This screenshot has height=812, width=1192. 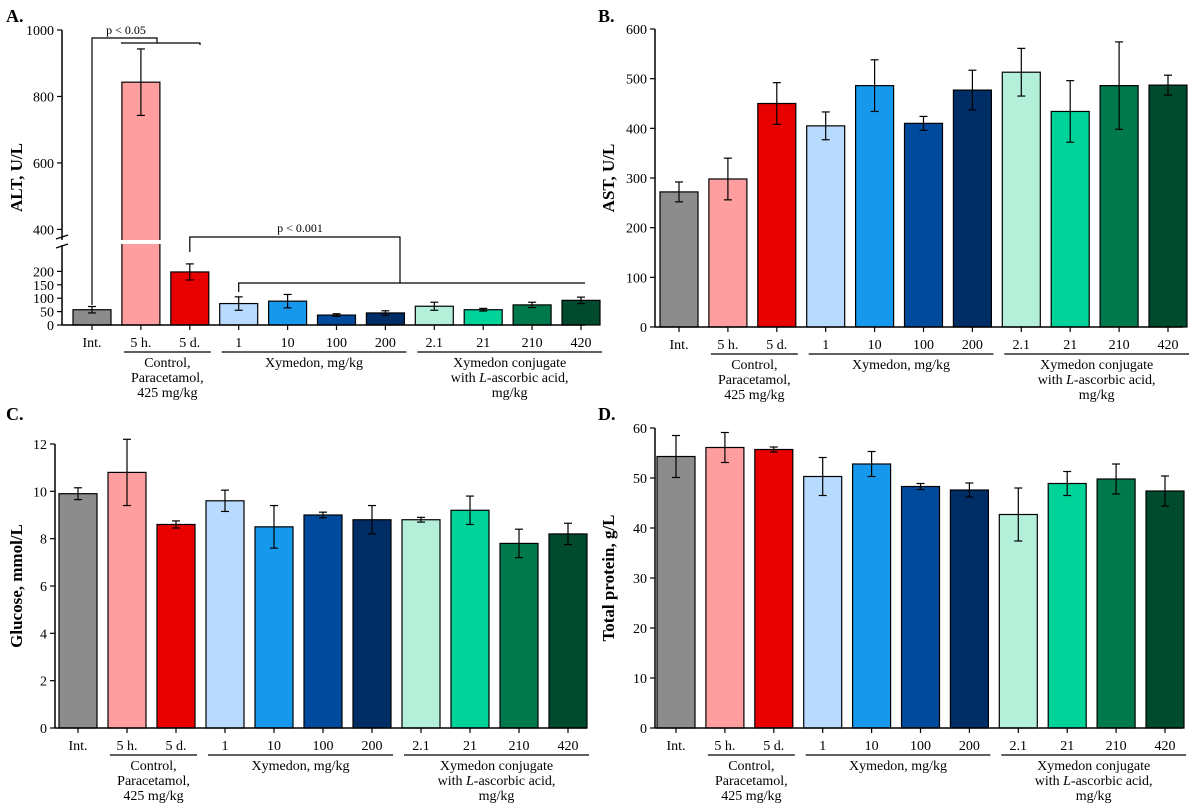 What do you see at coordinates (636, 80) in the screenshot?
I see `y-tick-label: 500` at bounding box center [636, 80].